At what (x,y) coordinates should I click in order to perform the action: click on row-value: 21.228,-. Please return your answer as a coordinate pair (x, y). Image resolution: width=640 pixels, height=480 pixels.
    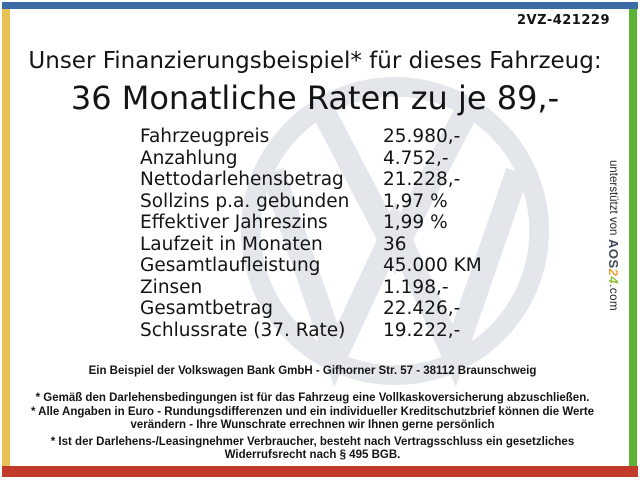
    Looking at the image, I should click on (422, 179).